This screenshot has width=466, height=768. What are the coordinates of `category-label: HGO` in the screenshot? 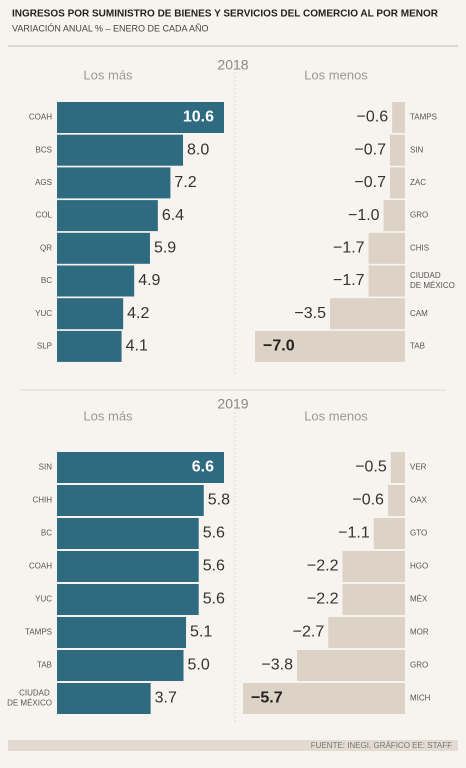 It's located at (419, 566).